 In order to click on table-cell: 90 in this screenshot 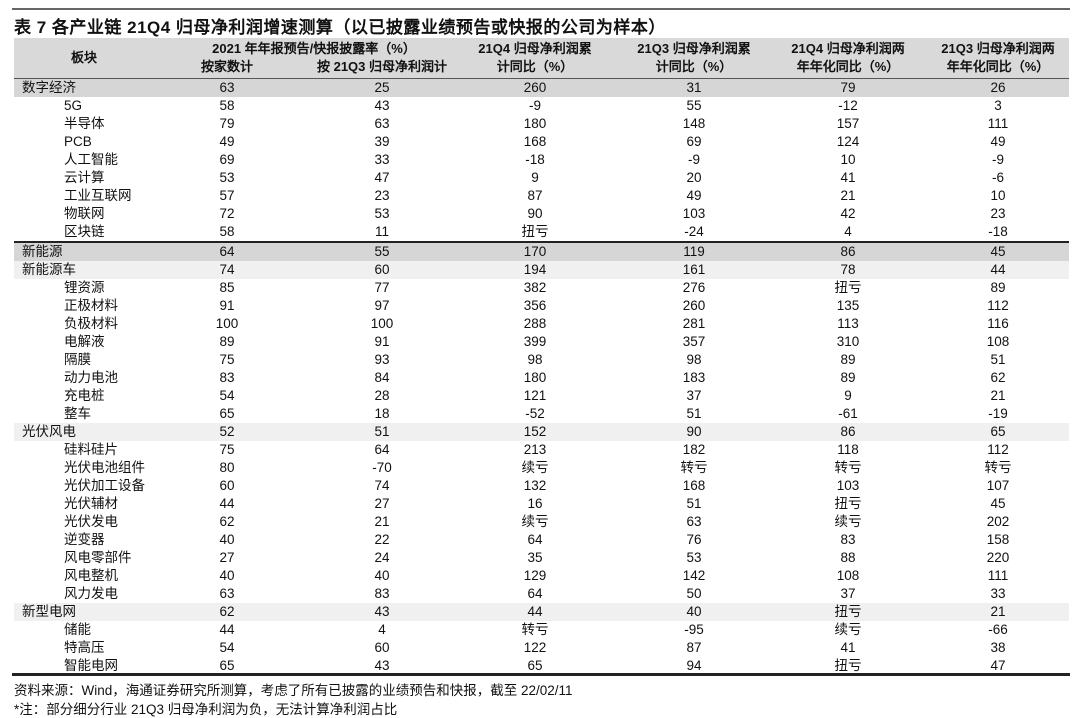, I will do `click(535, 213)`.